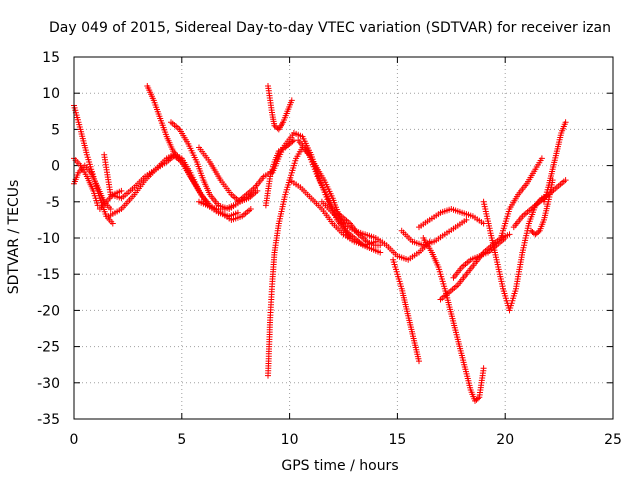 This screenshot has width=640, height=480. What do you see at coordinates (53, 203) in the screenshot?
I see `y-tick-label: -5` at bounding box center [53, 203].